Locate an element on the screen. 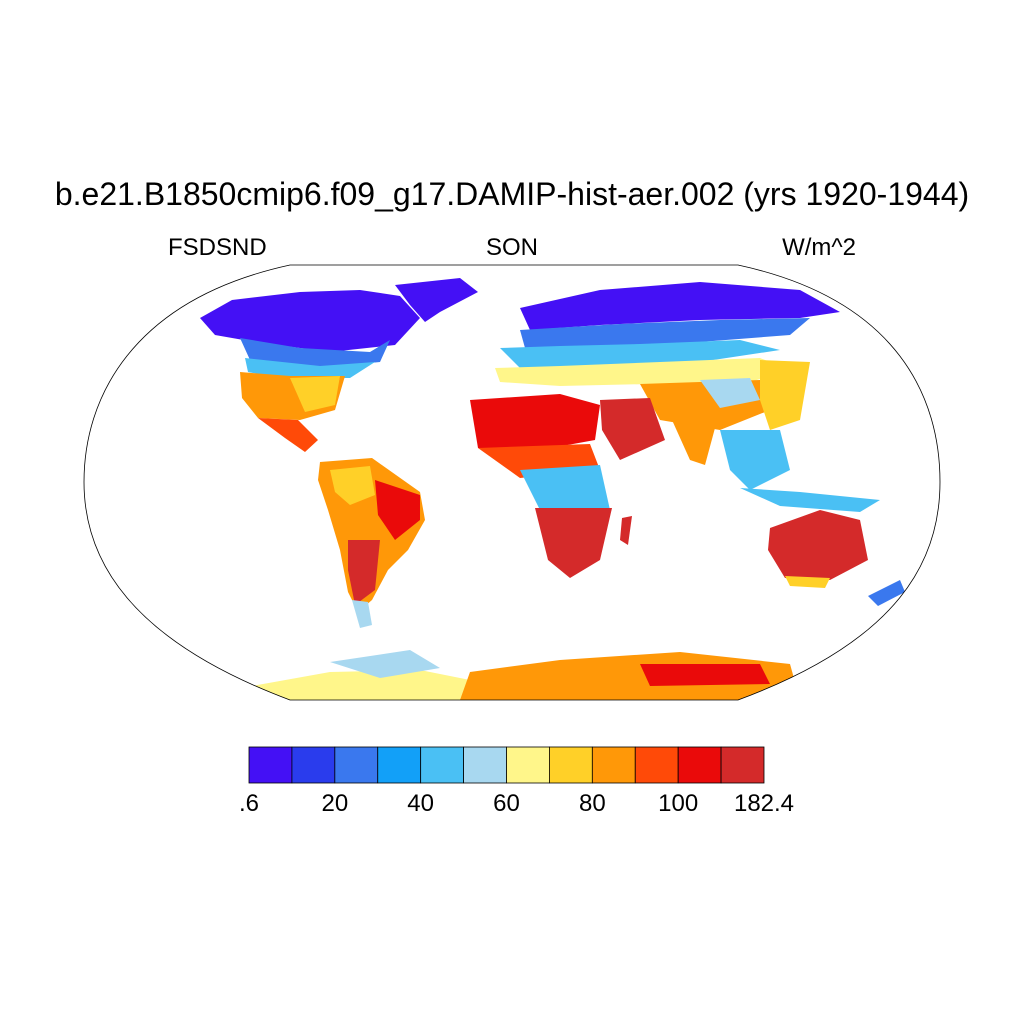 This screenshot has width=1024, height=1024. antarctica-west is located at coordinates (350, 685).